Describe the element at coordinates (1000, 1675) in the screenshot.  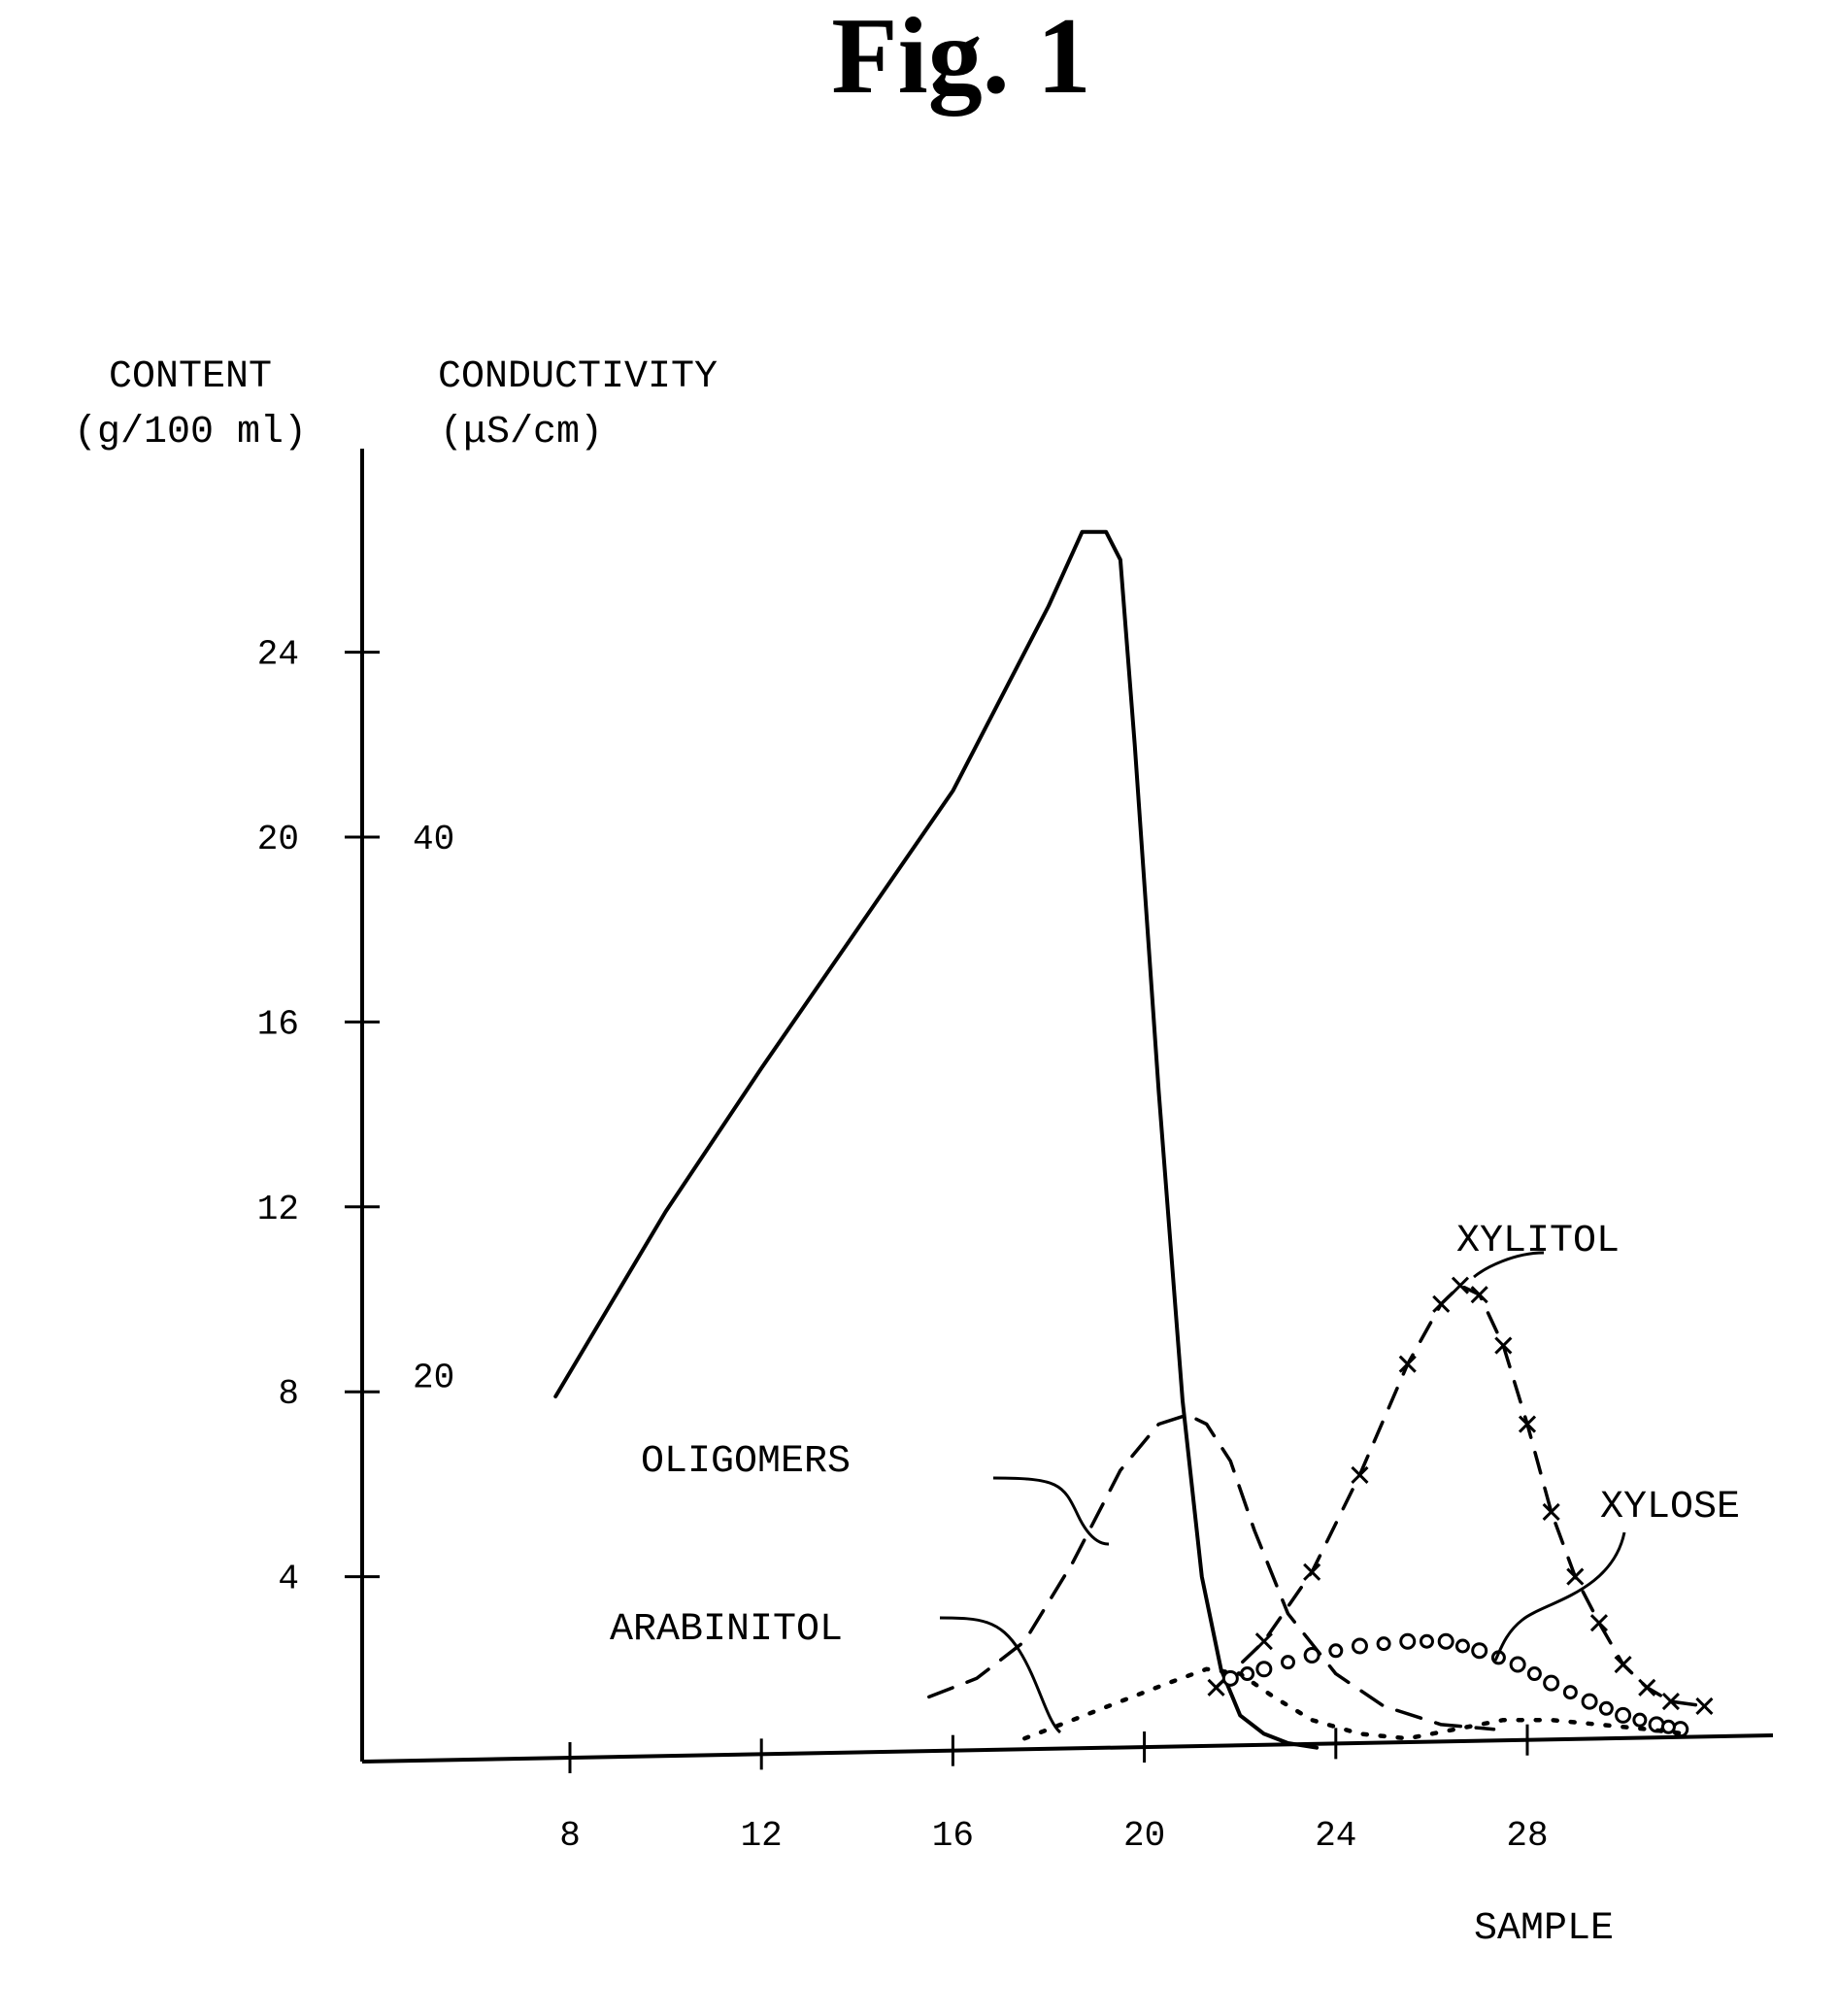
I see `leader-arabinitol` at that location.